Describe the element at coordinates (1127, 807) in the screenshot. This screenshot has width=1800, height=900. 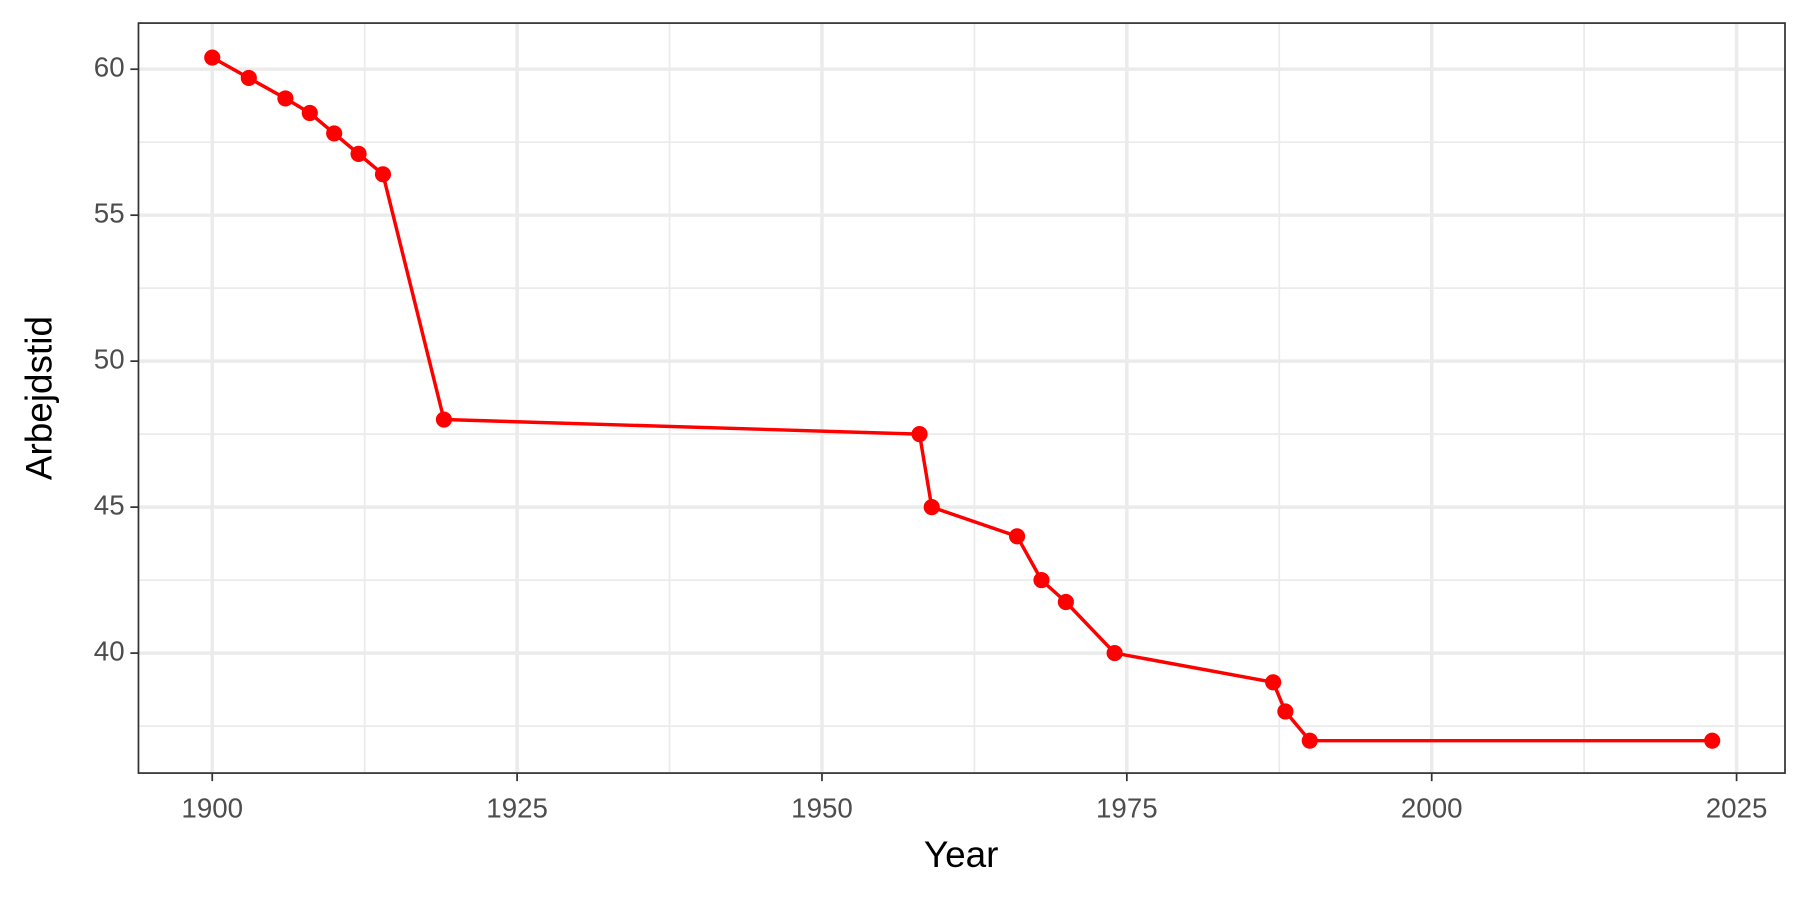
I see `x-tick-label: 1975` at that location.